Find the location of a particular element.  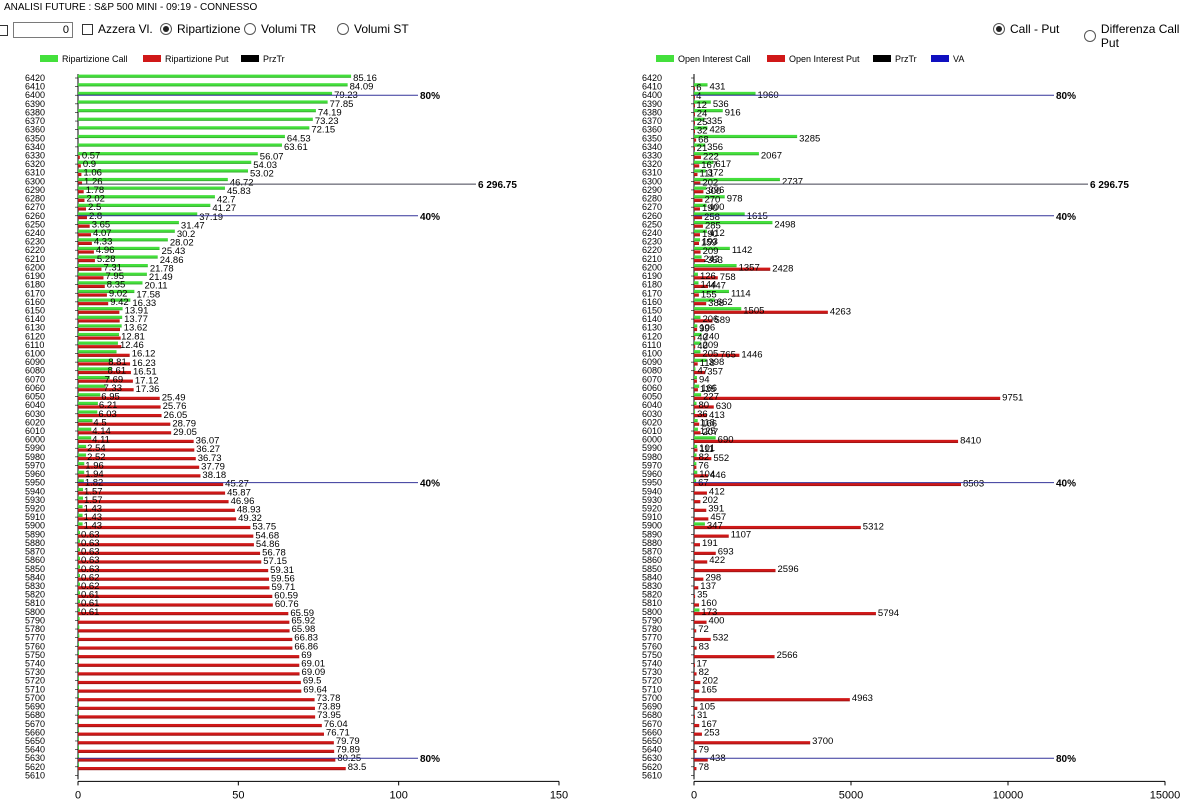

rip-bar-value-label: 59.56 is located at coordinates (283, 578).